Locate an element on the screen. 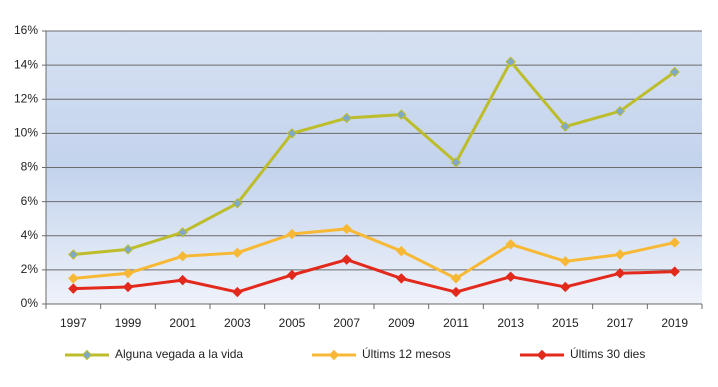  y-tick-label: 14% is located at coordinates (26, 64).